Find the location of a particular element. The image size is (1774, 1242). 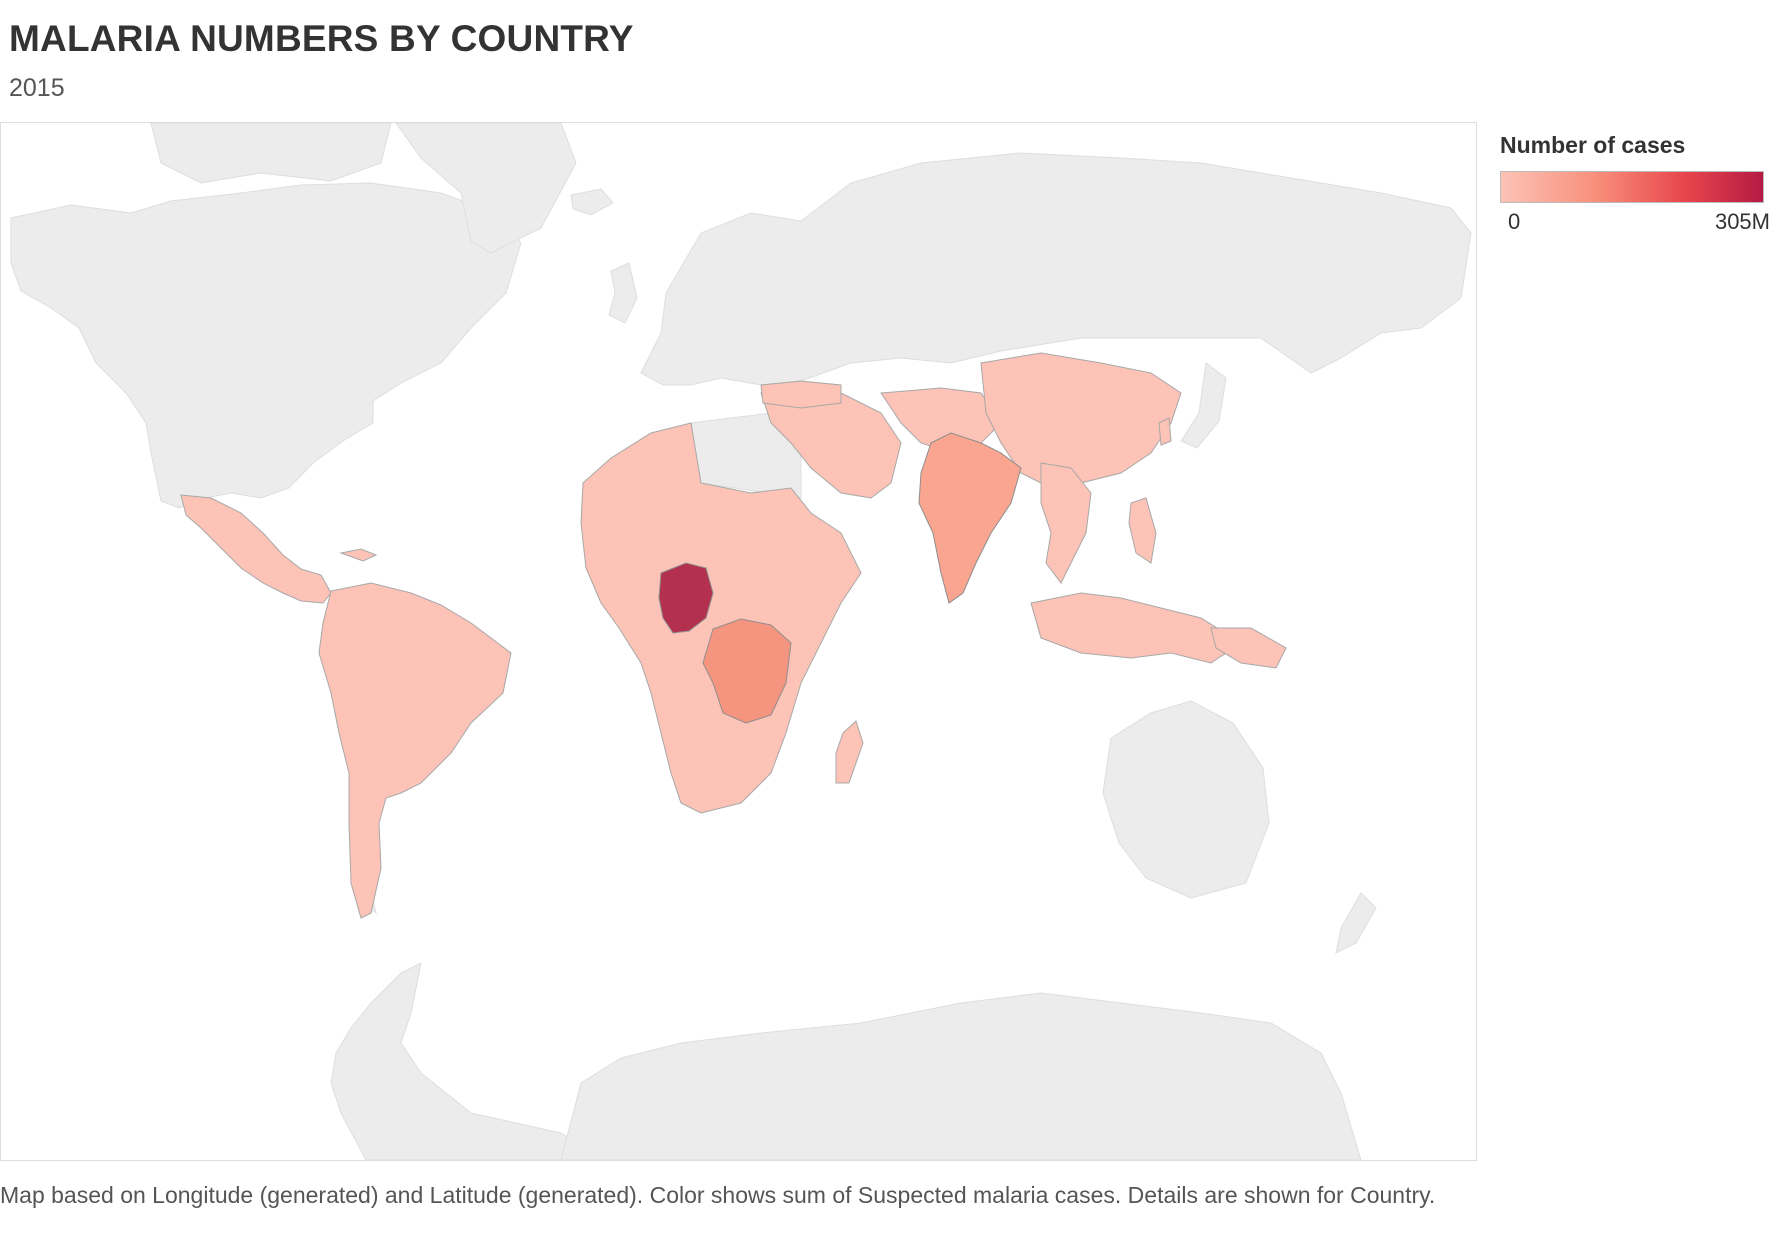

page-subtitle: 2015 is located at coordinates (37, 88).